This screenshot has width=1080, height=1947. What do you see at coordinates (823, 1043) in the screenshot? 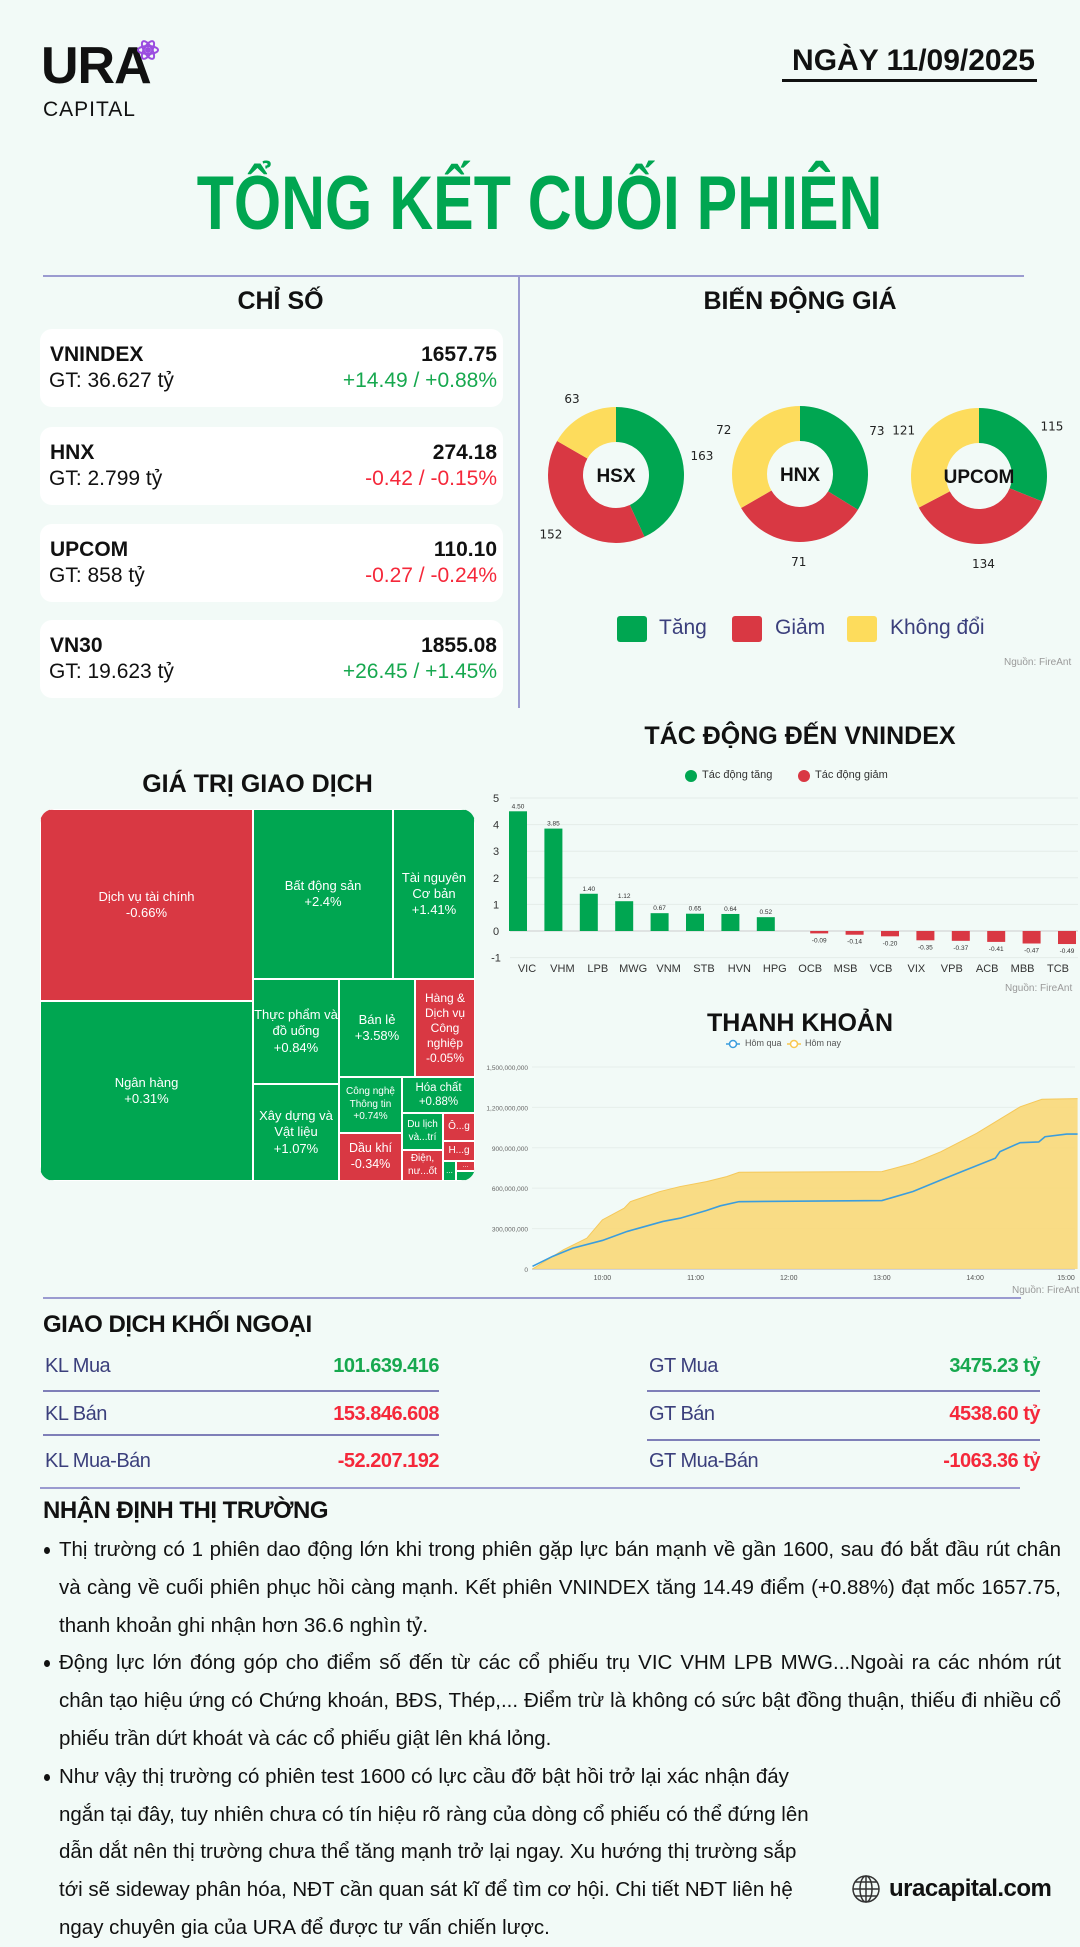
I see `legend-today-label: Hôm nay` at bounding box center [823, 1043].